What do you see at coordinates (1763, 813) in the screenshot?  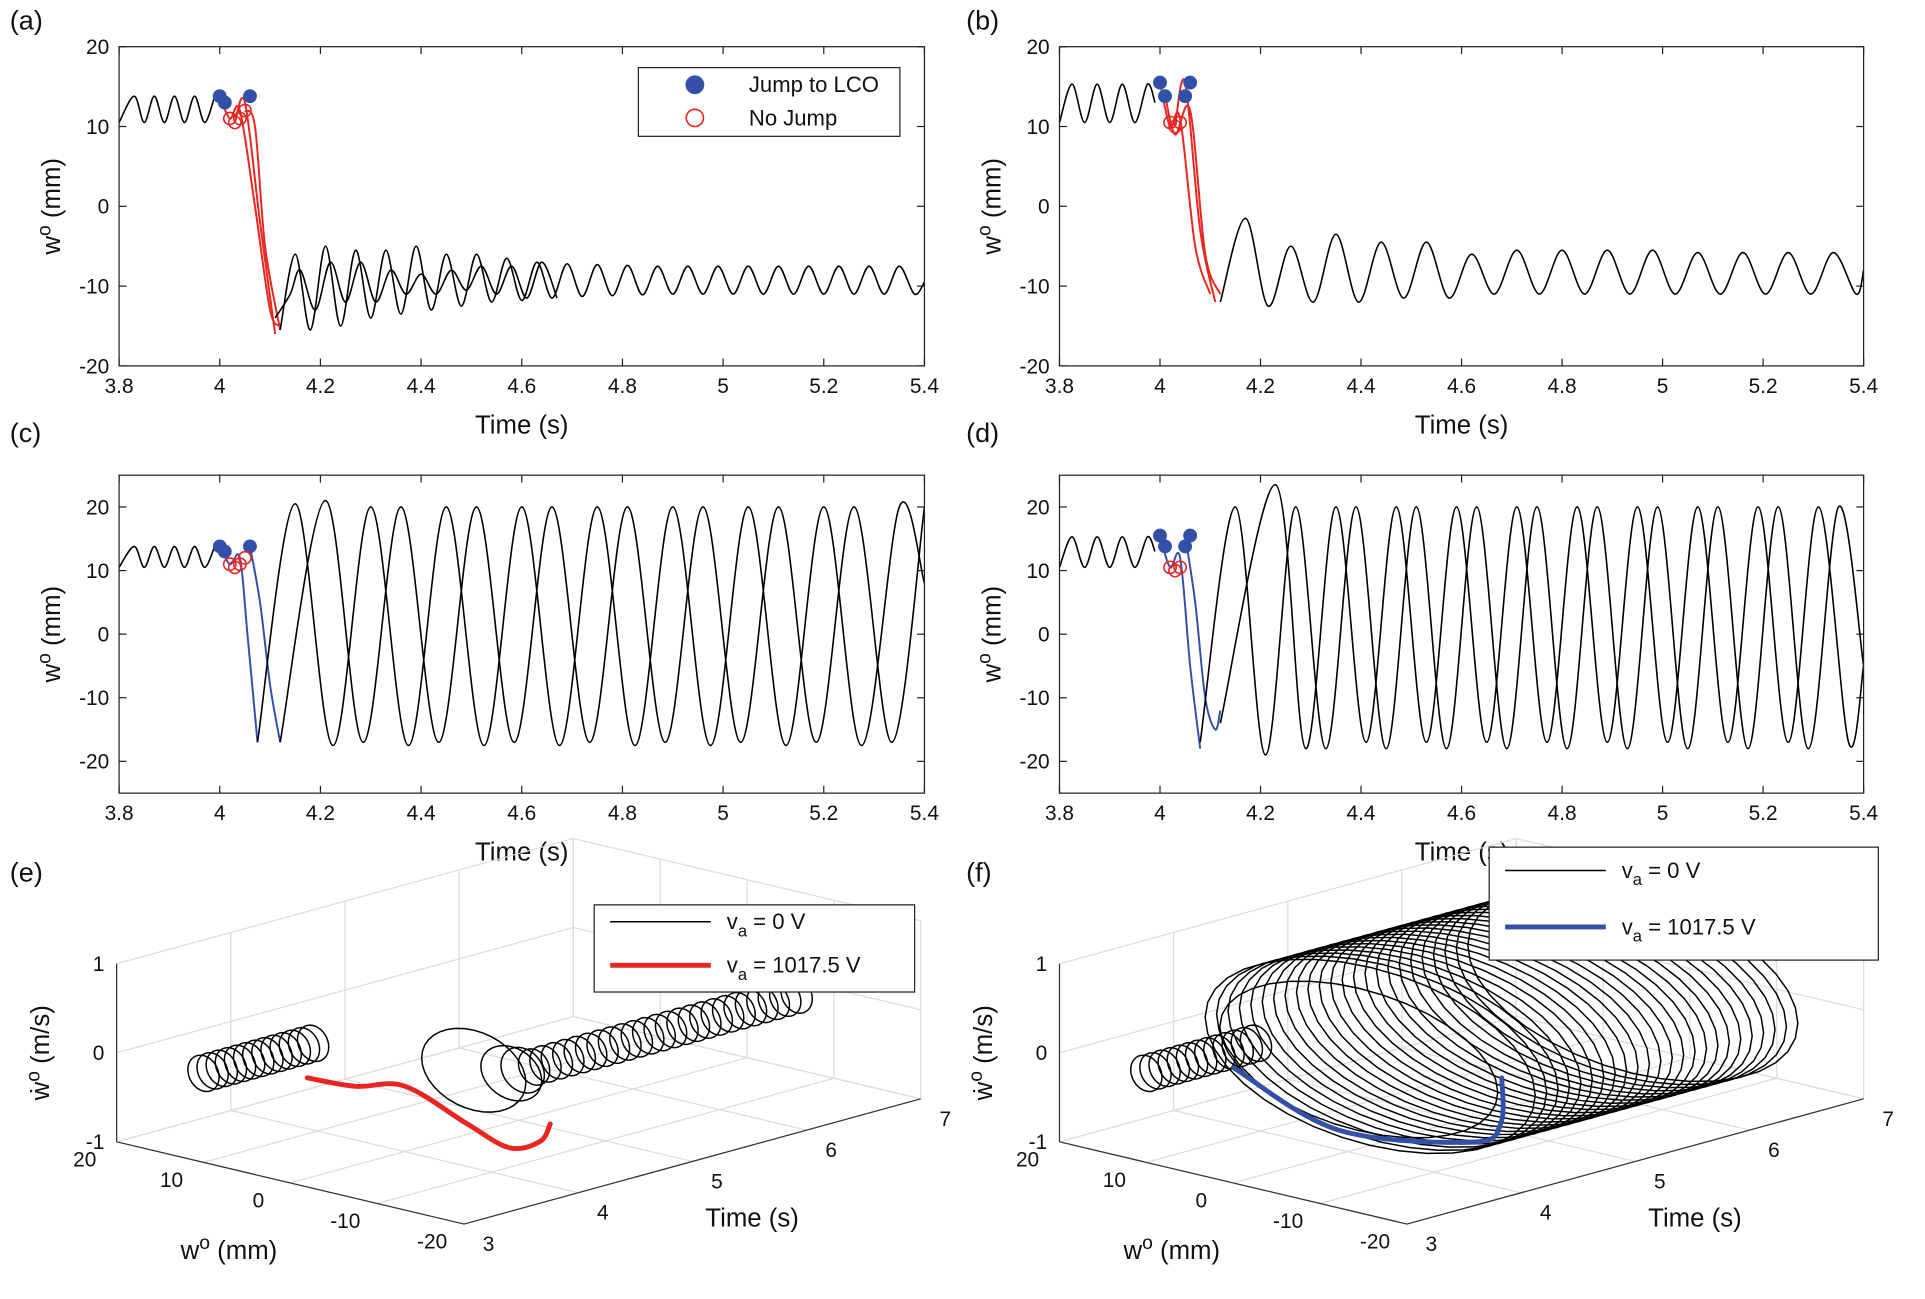 I see `x-tick-label: 5.2` at bounding box center [1763, 813].